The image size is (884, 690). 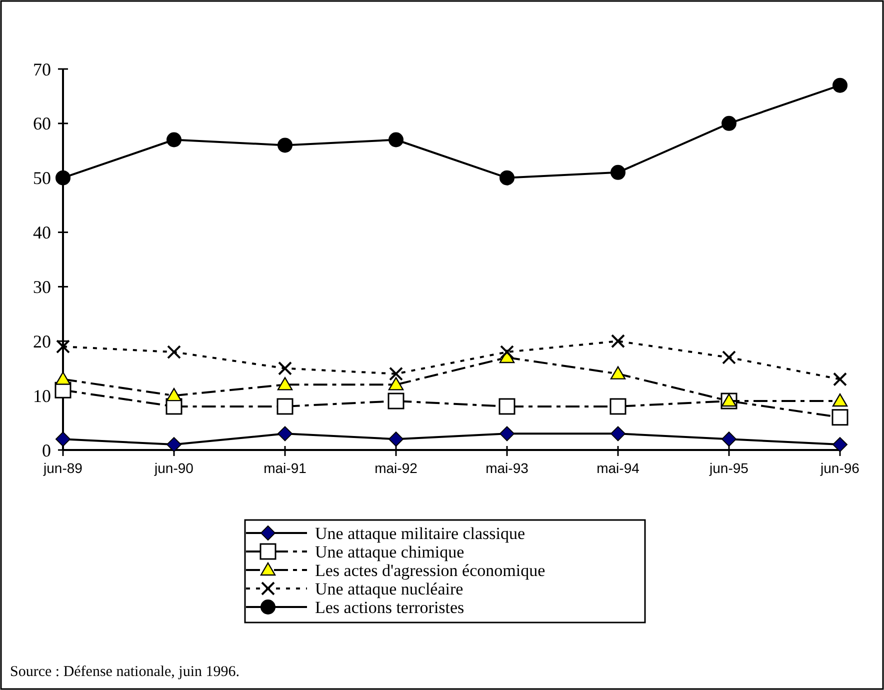 I want to click on x-tick-label: mai-92, so click(x=396, y=468).